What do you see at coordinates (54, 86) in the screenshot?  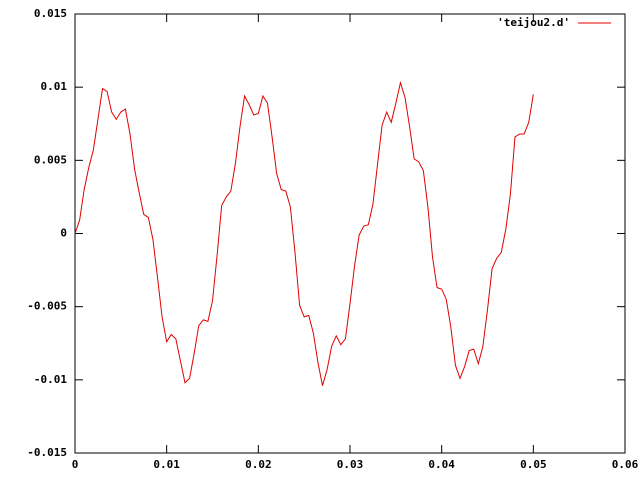 I see `y-tick-label: 0.01` at bounding box center [54, 86].